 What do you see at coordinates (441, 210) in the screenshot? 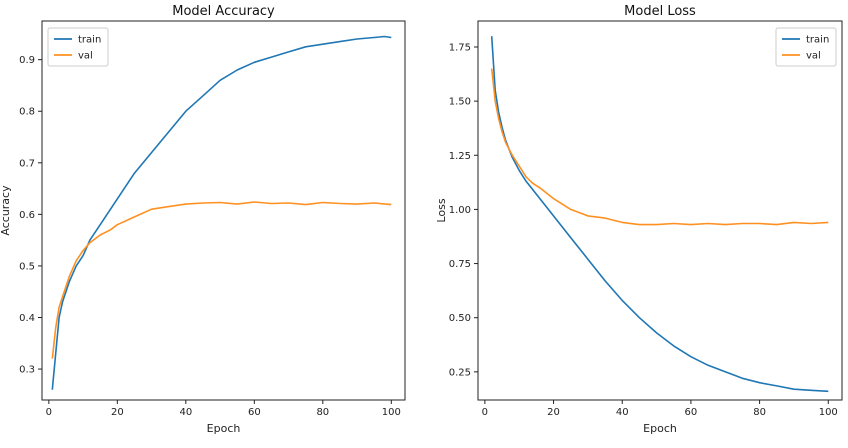
I see `loss-ylabel: Loss` at bounding box center [441, 210].